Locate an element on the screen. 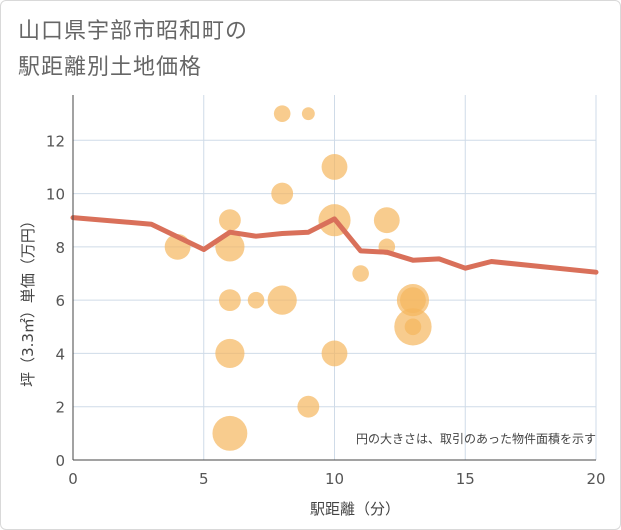 The height and width of the screenshot is (530, 621). y-tick-label-2: 2 is located at coordinates (60, 408).